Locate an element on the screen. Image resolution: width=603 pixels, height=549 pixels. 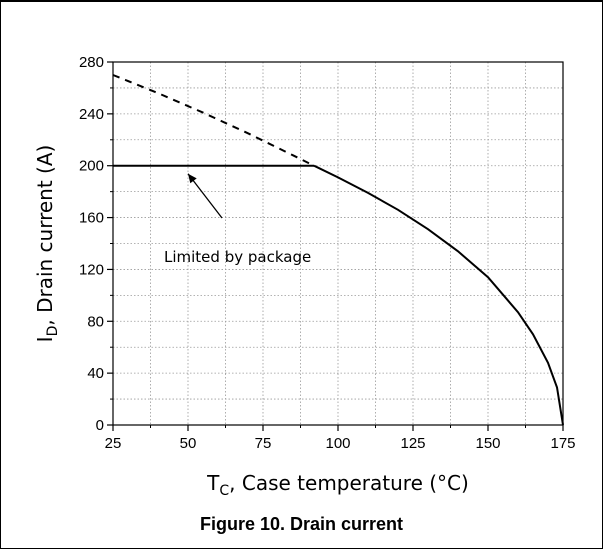
x-tick-label: 100 is located at coordinates (337, 443).